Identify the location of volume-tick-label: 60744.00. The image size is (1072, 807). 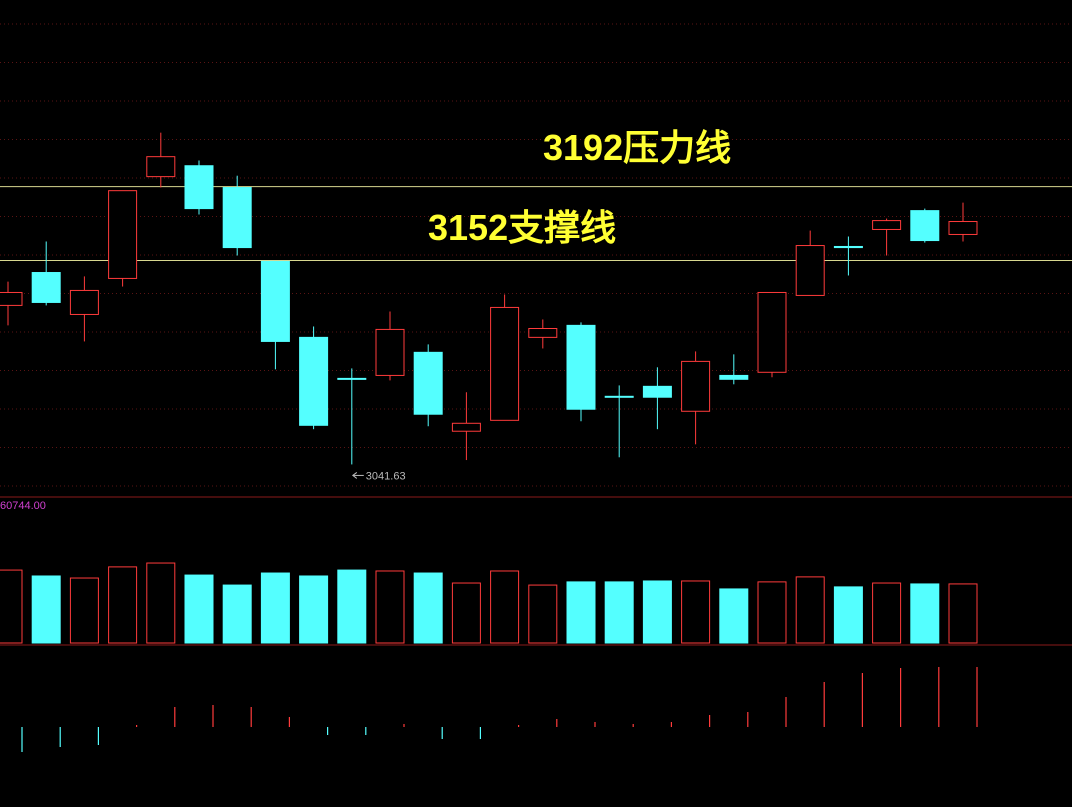
(23, 506).